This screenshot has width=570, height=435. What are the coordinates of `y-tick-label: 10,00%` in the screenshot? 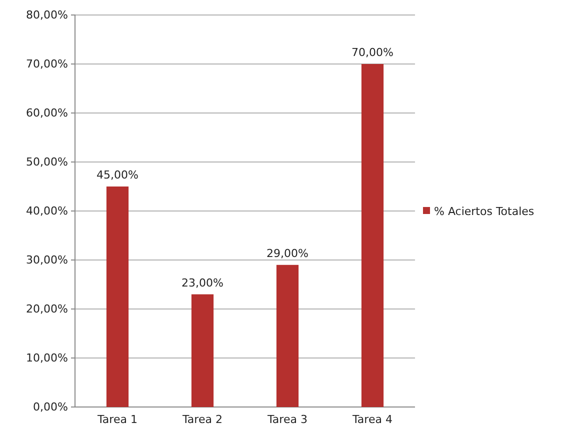 It's located at (47, 358).